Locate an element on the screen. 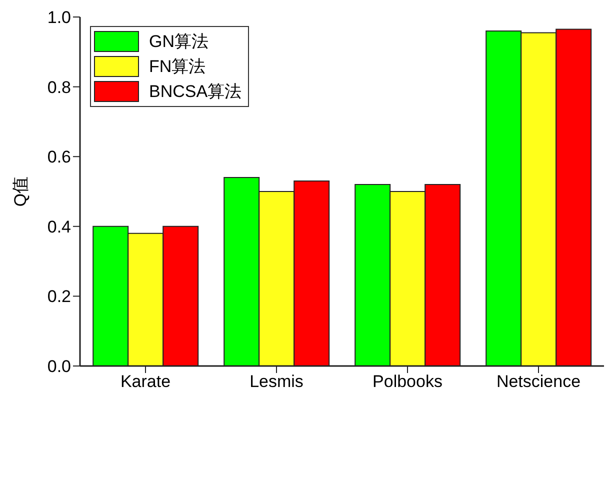 The image size is (606, 477). x-tick-label: Karate is located at coordinates (145, 382).